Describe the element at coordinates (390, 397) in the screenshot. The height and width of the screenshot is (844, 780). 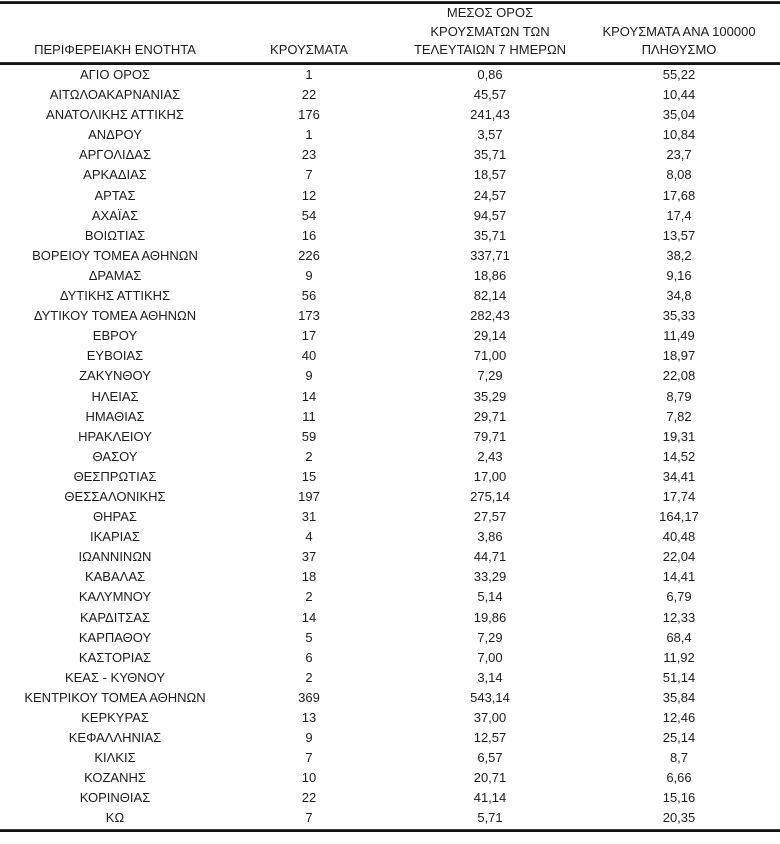
I see `table-row: ΗΛΕΙΑΣ 14 35,29 8,79` at that location.